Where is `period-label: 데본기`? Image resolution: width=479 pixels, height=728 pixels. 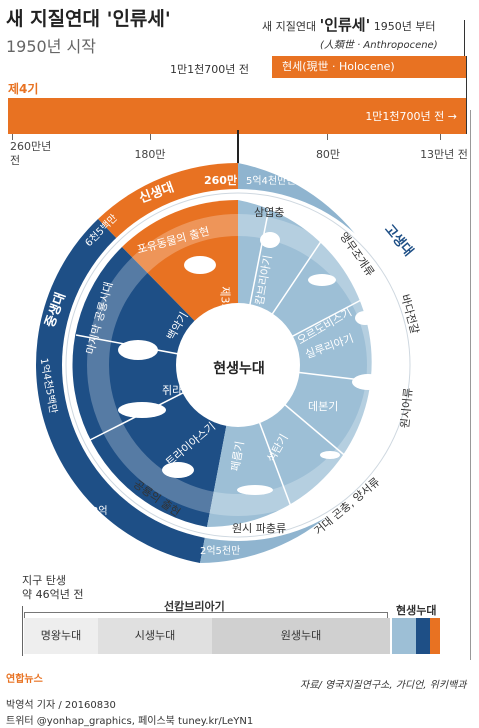 period-label: 데본기 is located at coordinates (323, 406).